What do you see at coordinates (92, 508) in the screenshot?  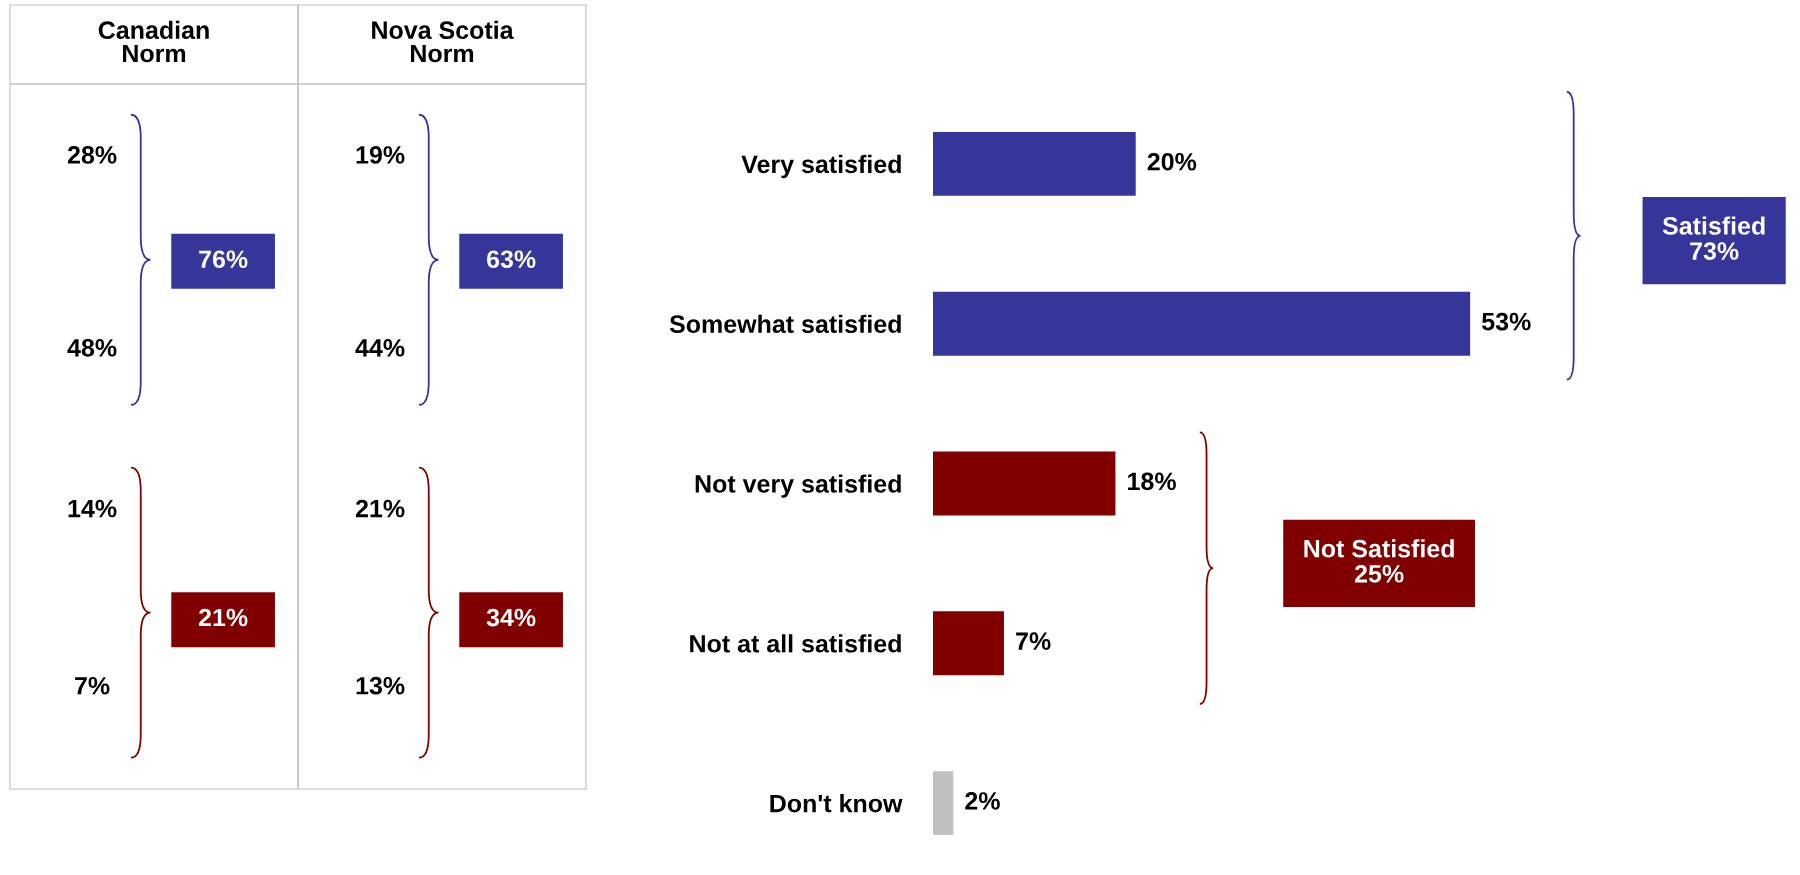 I see `text: 14%` at bounding box center [92, 508].